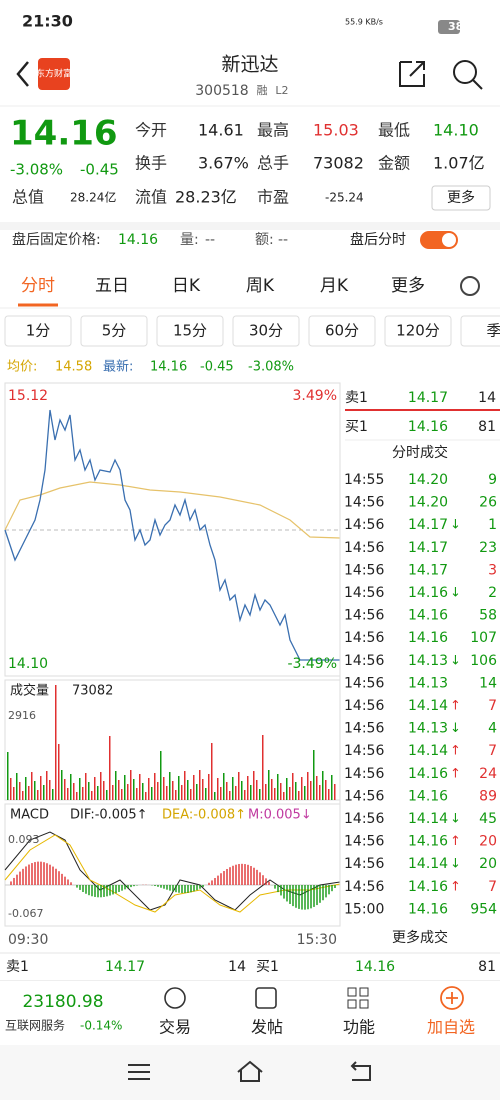 This screenshot has height=1100, width=500. I want to click on add-icon, so click(452, 998).